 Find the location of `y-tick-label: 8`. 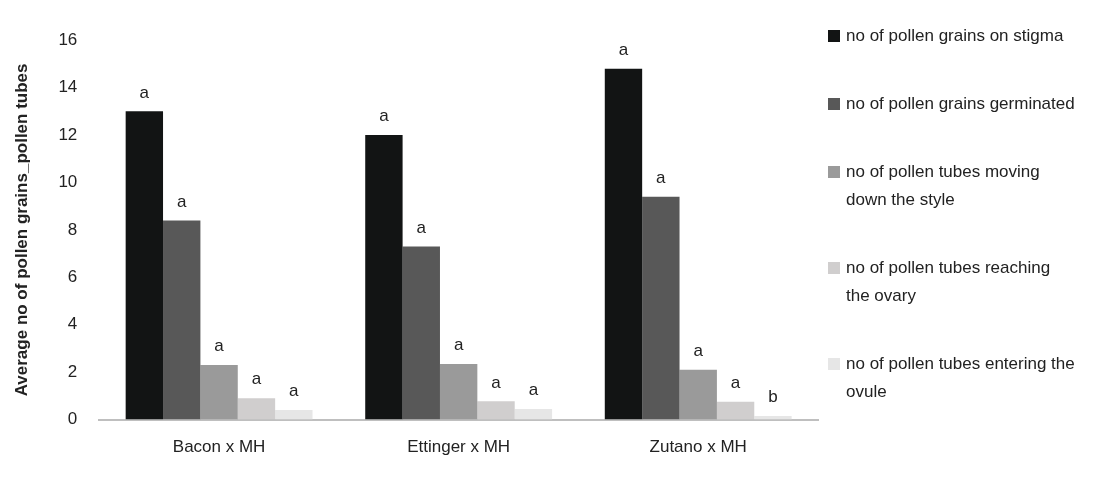

y-tick-label: 8 is located at coordinates (72, 229).